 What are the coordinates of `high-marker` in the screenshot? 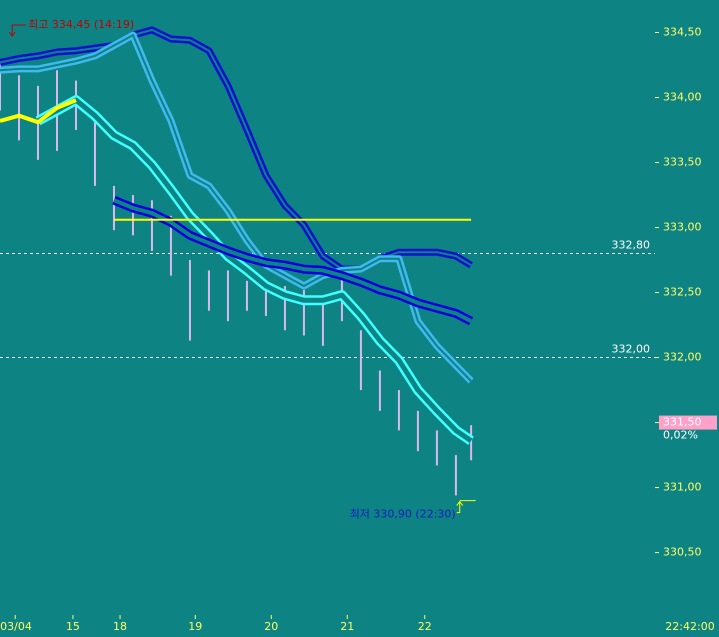 It's located at (17, 30).